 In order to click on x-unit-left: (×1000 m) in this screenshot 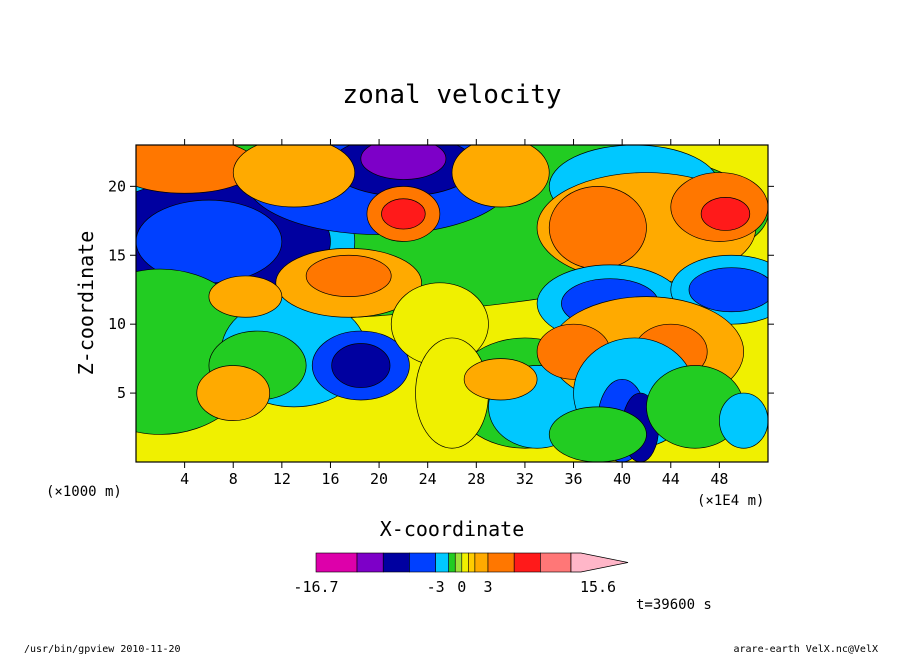, I will do `click(84, 492)`.